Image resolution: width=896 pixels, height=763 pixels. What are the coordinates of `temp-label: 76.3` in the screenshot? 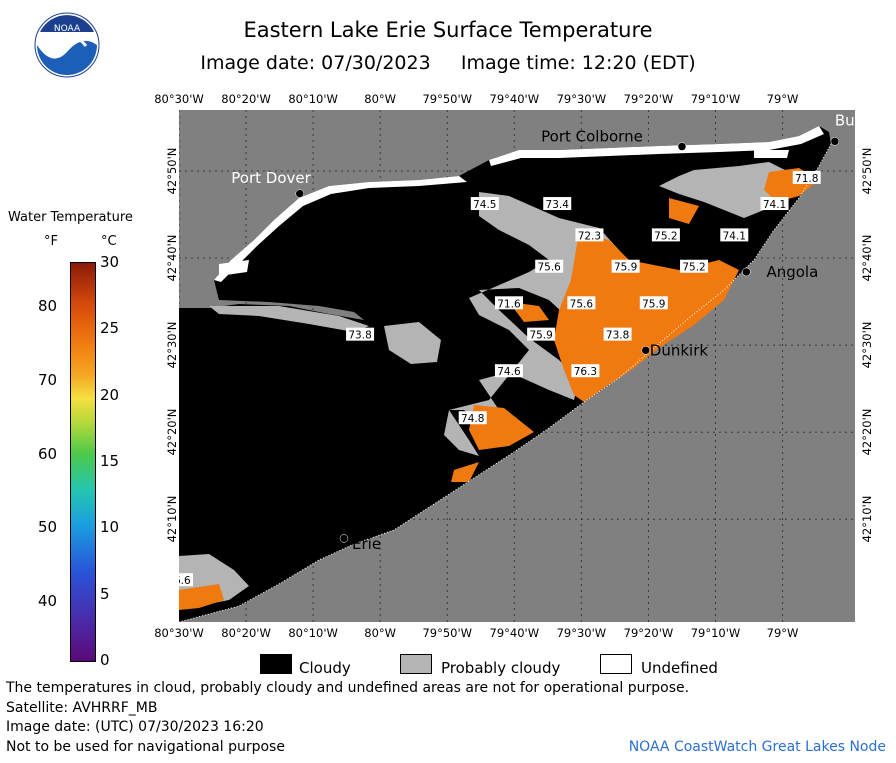 It's located at (585, 371).